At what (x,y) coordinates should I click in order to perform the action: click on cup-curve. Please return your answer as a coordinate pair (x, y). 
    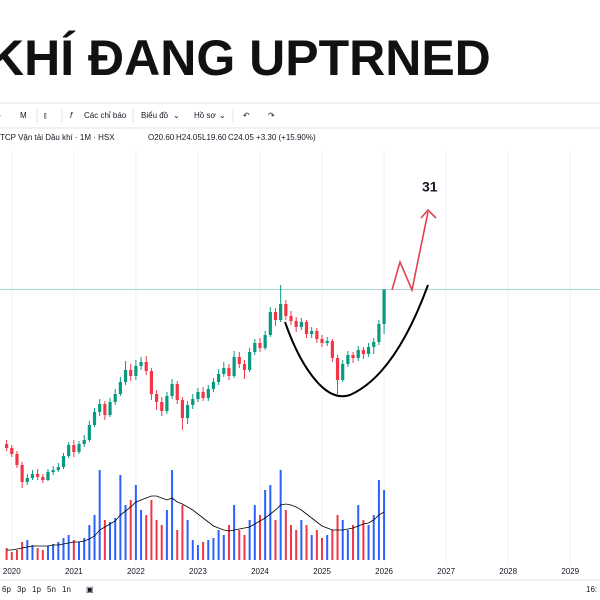
    Looking at the image, I should click on (356, 341).